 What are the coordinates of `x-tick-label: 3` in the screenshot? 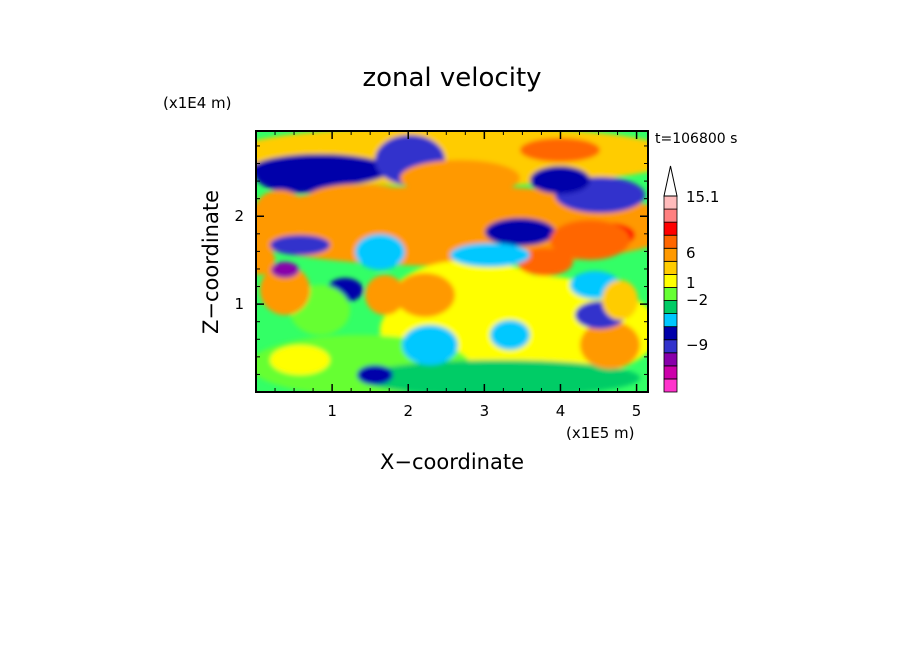 It's located at (485, 411).